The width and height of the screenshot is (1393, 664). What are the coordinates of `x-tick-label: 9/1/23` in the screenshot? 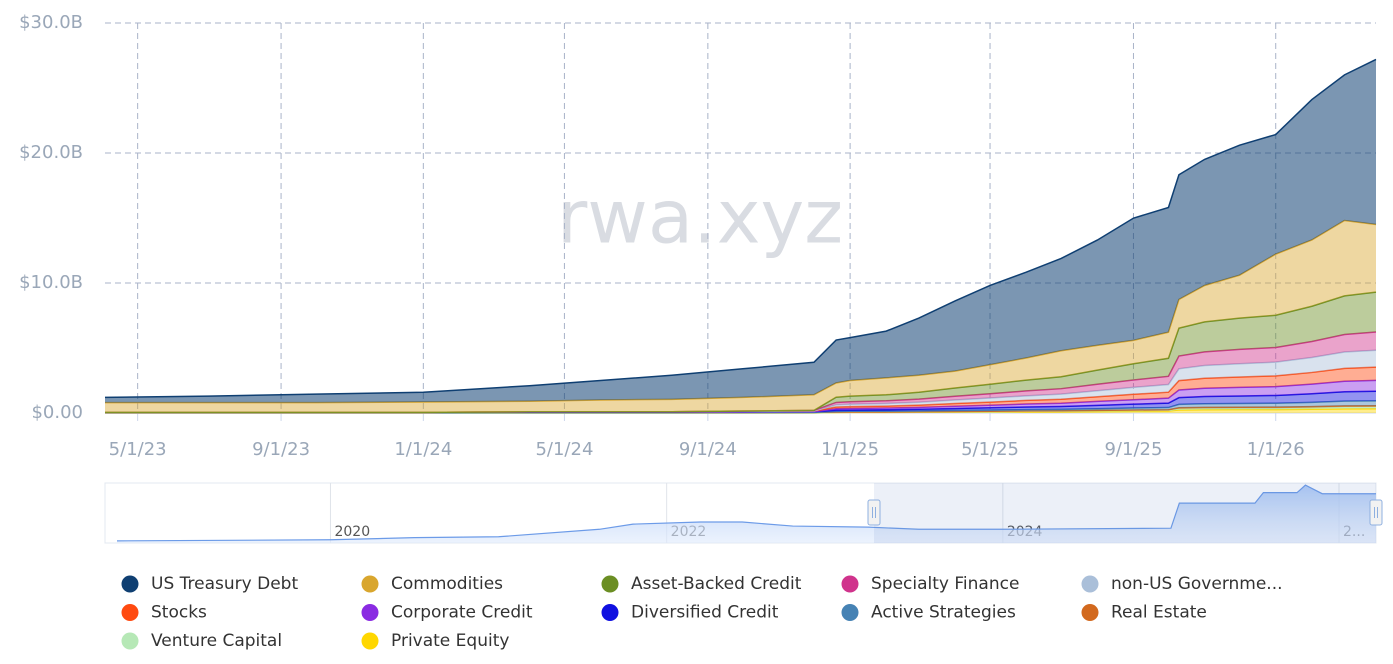 It's located at (281, 449).